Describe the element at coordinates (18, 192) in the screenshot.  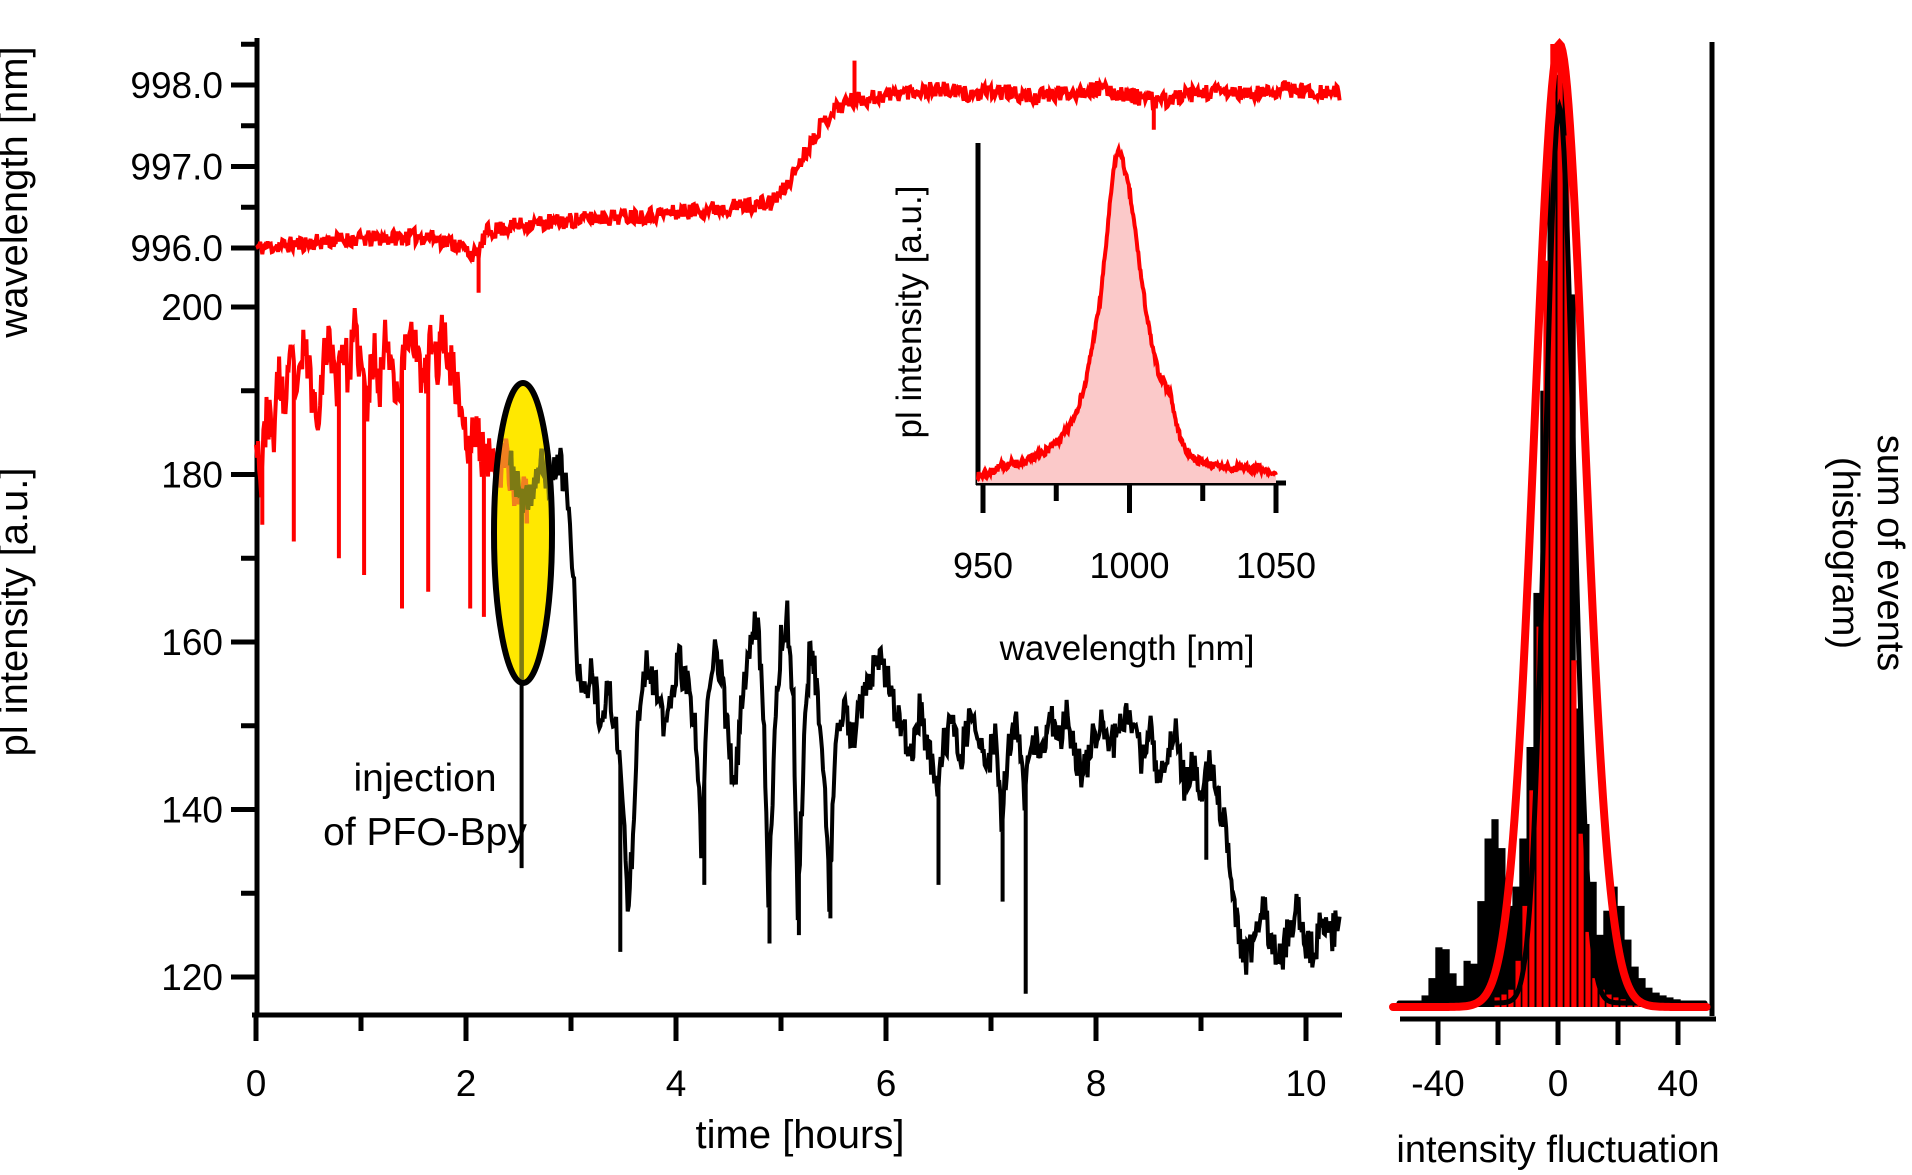
I see `main-ylabel-wavelength: wavelength [nm]` at that location.